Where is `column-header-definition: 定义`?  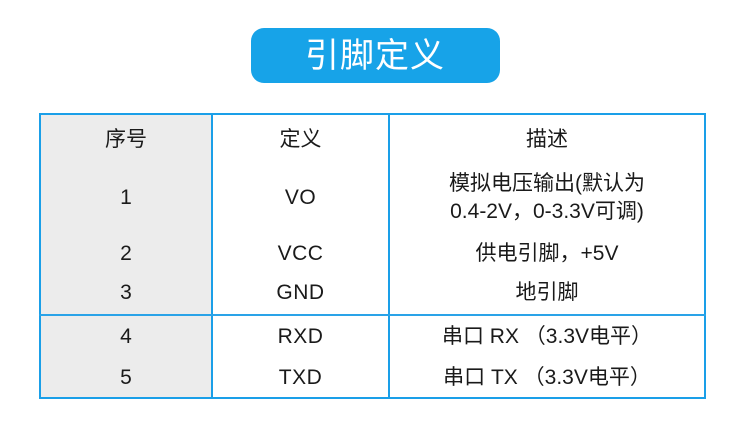
column-header-definition: 定义 is located at coordinates (300, 137).